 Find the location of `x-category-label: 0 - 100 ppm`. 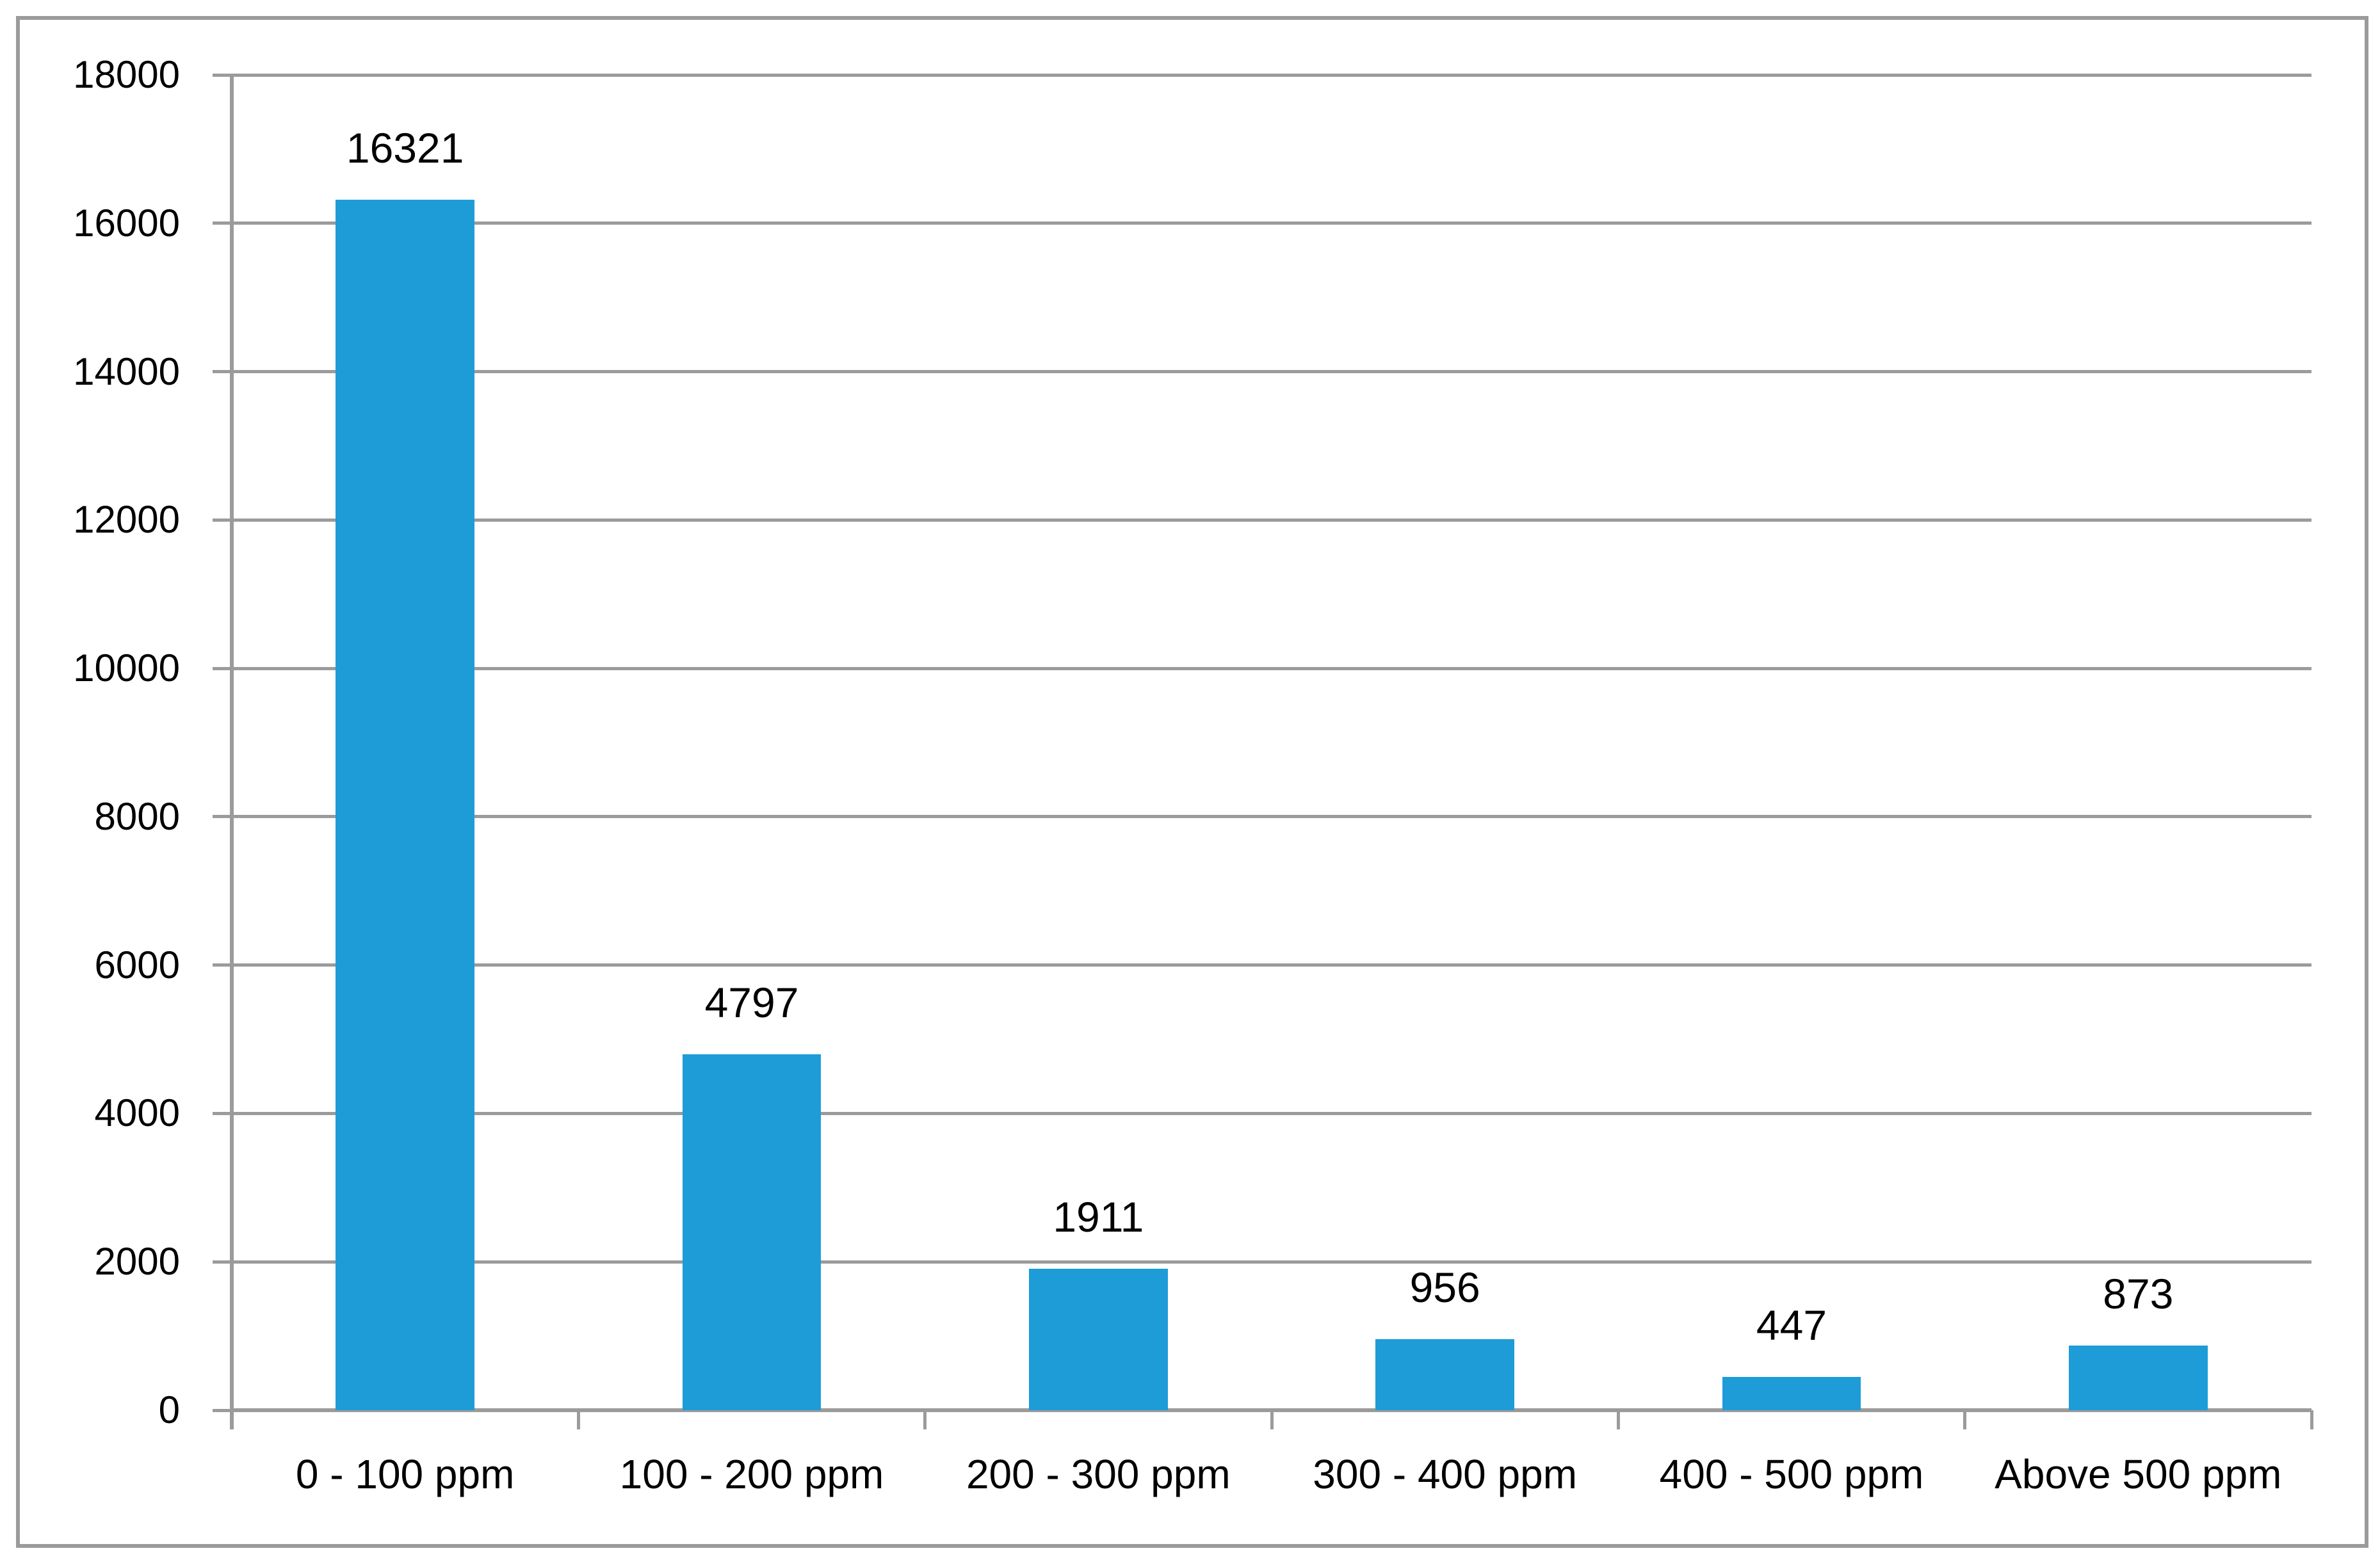

x-category-label: 0 - 100 ppm is located at coordinates (405, 1474).